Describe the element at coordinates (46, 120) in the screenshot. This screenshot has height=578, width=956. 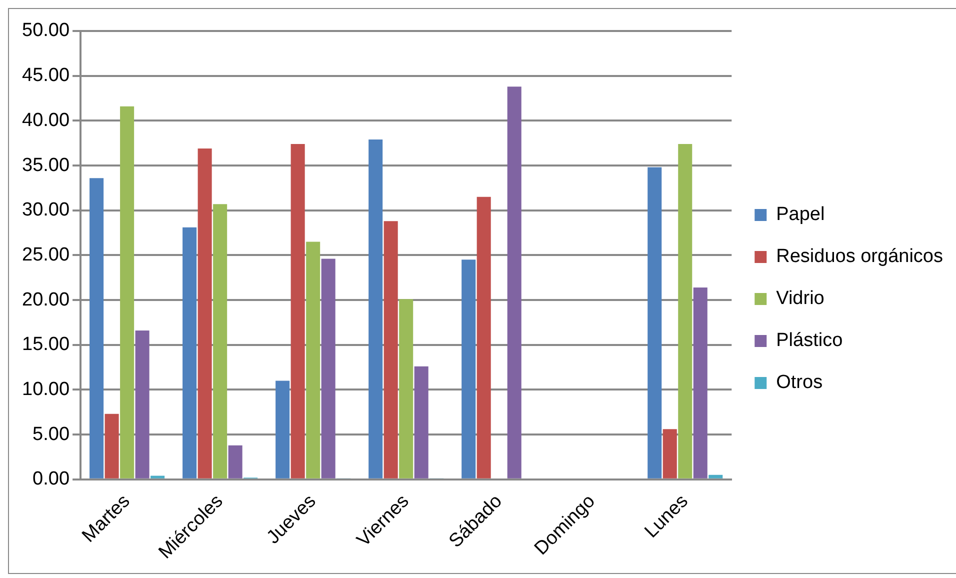
I see `y-tick-label: 40.00` at that location.